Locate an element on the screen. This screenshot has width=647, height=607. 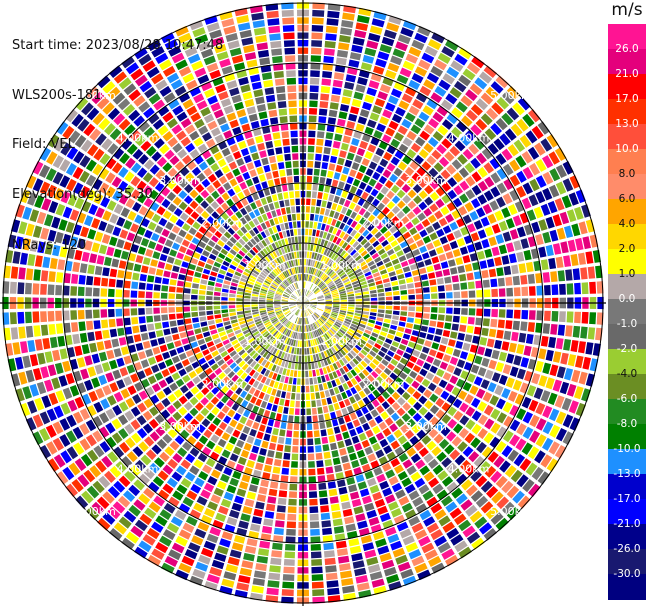
colorbar-tick-label: -2.0 is located at coordinates (627, 349).